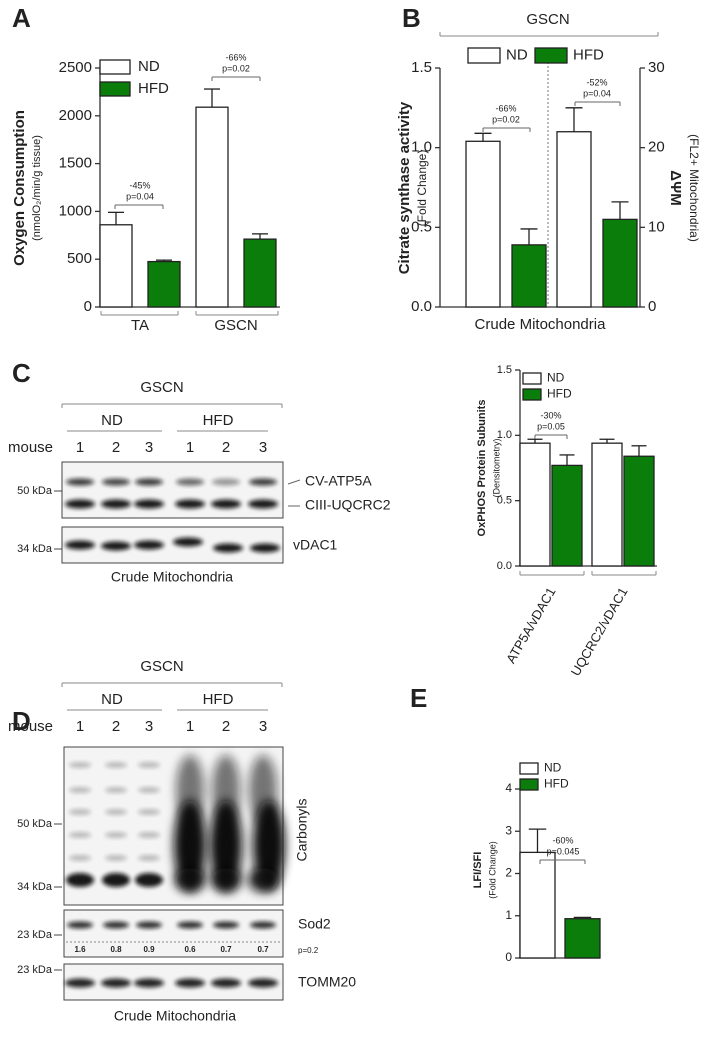  I want to click on y-tick-label: 0.5, so click(504, 501).